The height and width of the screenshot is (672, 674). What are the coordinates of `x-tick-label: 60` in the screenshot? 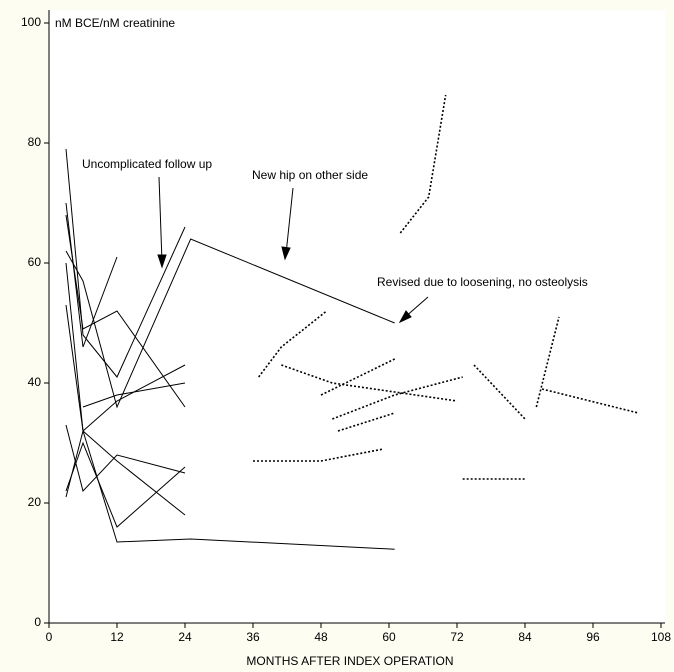 It's located at (389, 637).